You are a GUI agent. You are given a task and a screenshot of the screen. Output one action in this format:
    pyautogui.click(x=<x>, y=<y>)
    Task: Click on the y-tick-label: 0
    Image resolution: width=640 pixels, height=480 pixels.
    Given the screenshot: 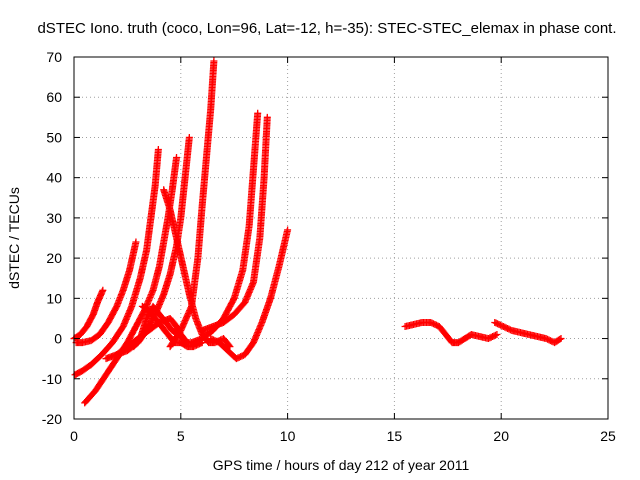 What is the action you would take?
    pyautogui.click(x=58, y=339)
    